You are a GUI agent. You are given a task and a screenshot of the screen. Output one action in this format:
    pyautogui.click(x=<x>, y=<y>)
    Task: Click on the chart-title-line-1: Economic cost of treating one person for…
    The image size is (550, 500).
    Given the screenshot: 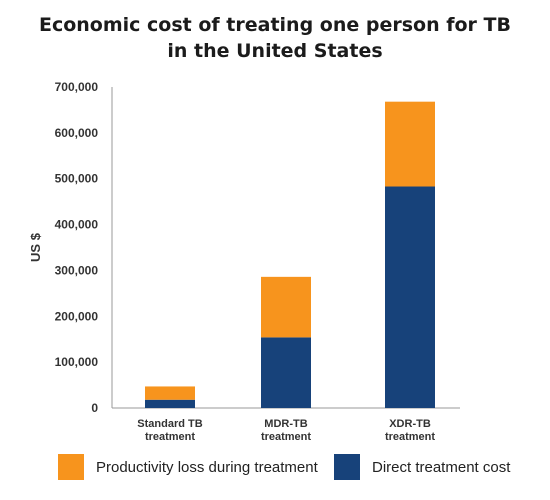 What is the action you would take?
    pyautogui.click(x=274, y=25)
    